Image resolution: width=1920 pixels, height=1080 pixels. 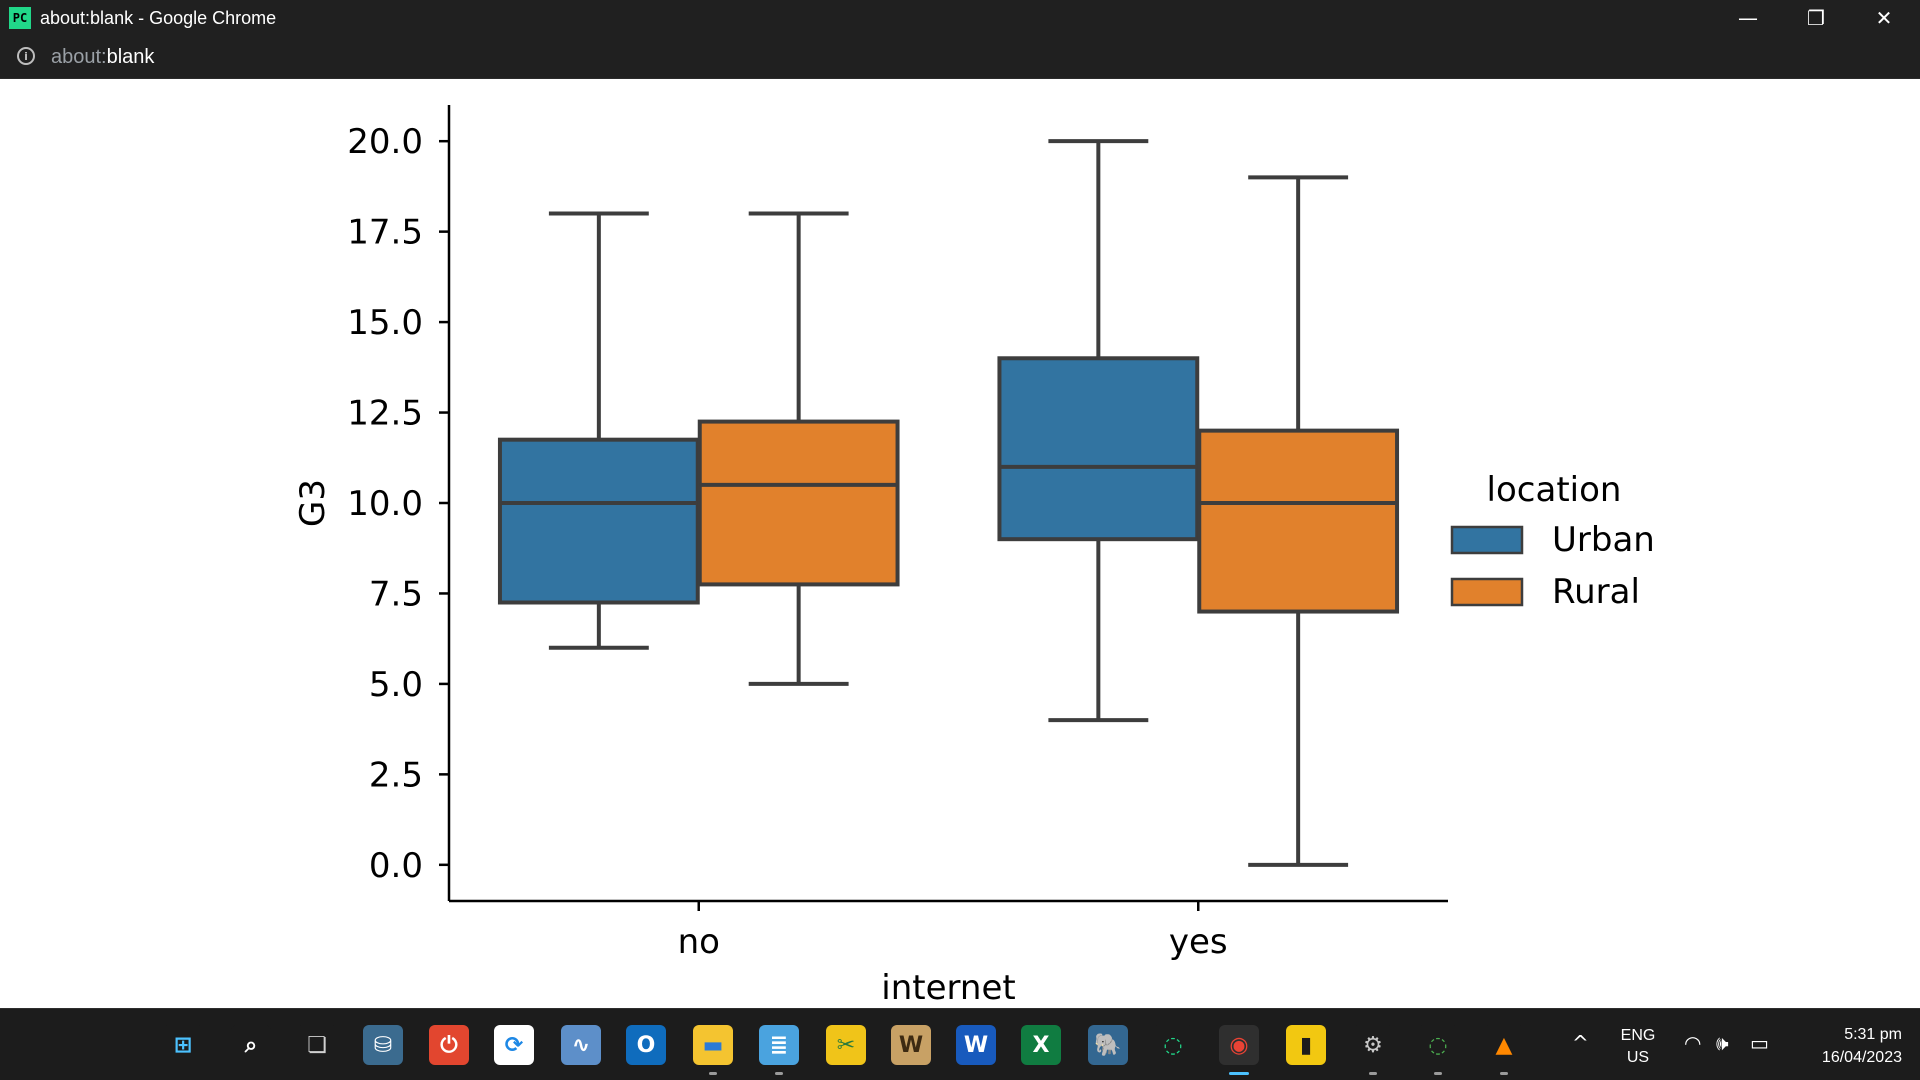 What do you see at coordinates (1748, 18) in the screenshot?
I see `minimize-button: —` at bounding box center [1748, 18].